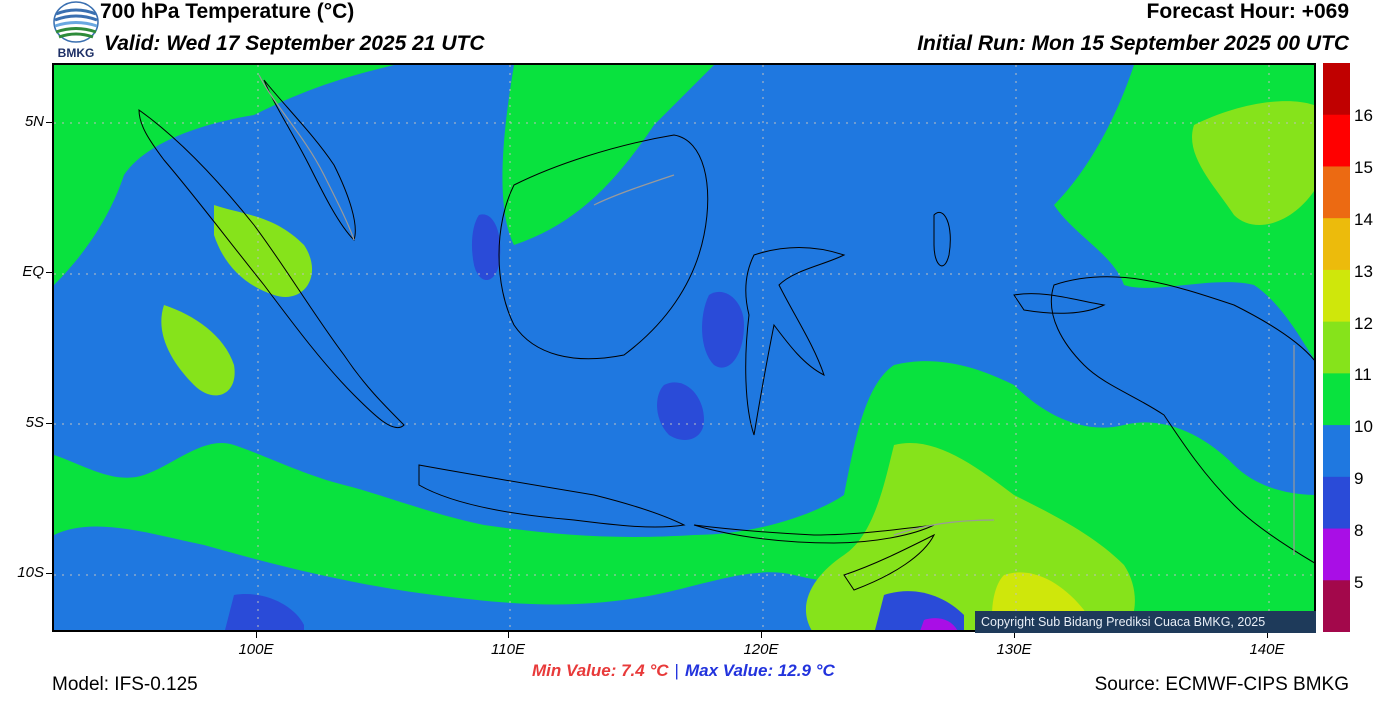 This screenshot has width=1400, height=709. What do you see at coordinates (294, 43) in the screenshot?
I see `valid-time: Valid: Wed 17 September 2025 21 UTC` at bounding box center [294, 43].